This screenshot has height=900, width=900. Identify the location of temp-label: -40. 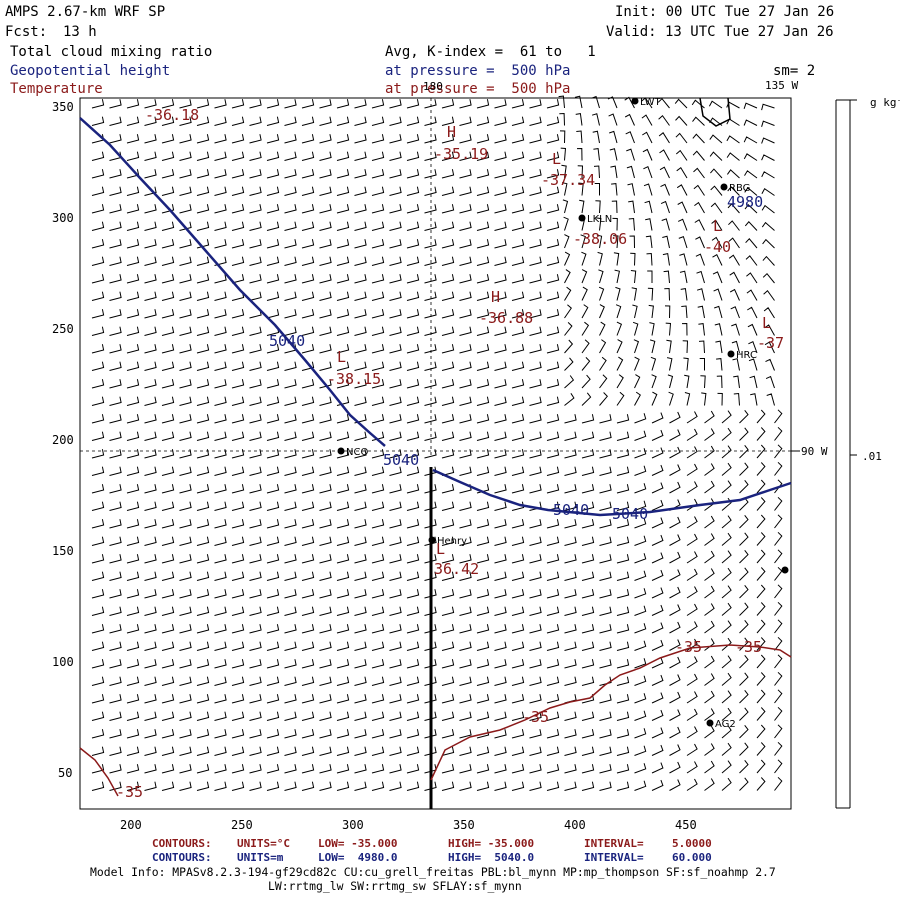
(717, 247).